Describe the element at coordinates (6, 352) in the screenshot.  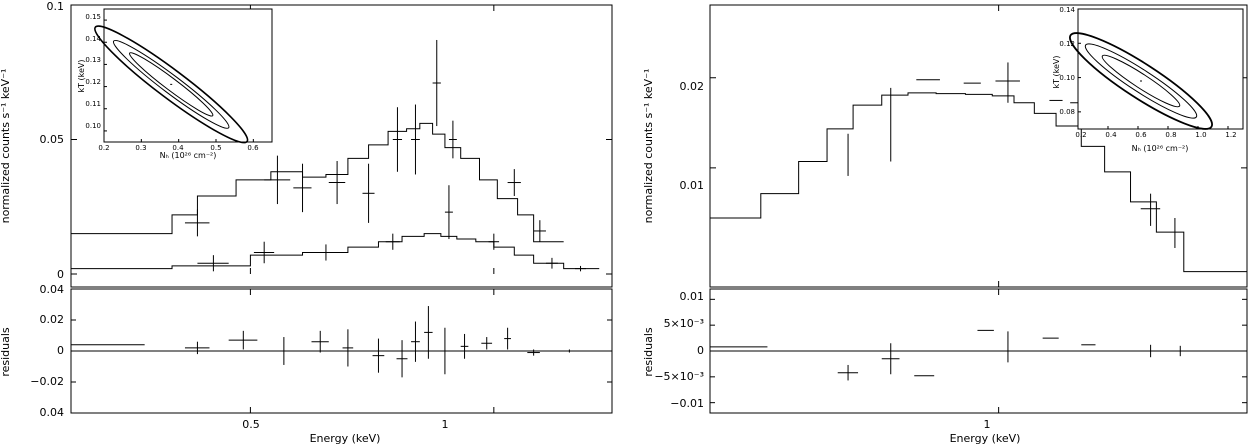
I see `left-res-yaxis-label: residuals` at that location.